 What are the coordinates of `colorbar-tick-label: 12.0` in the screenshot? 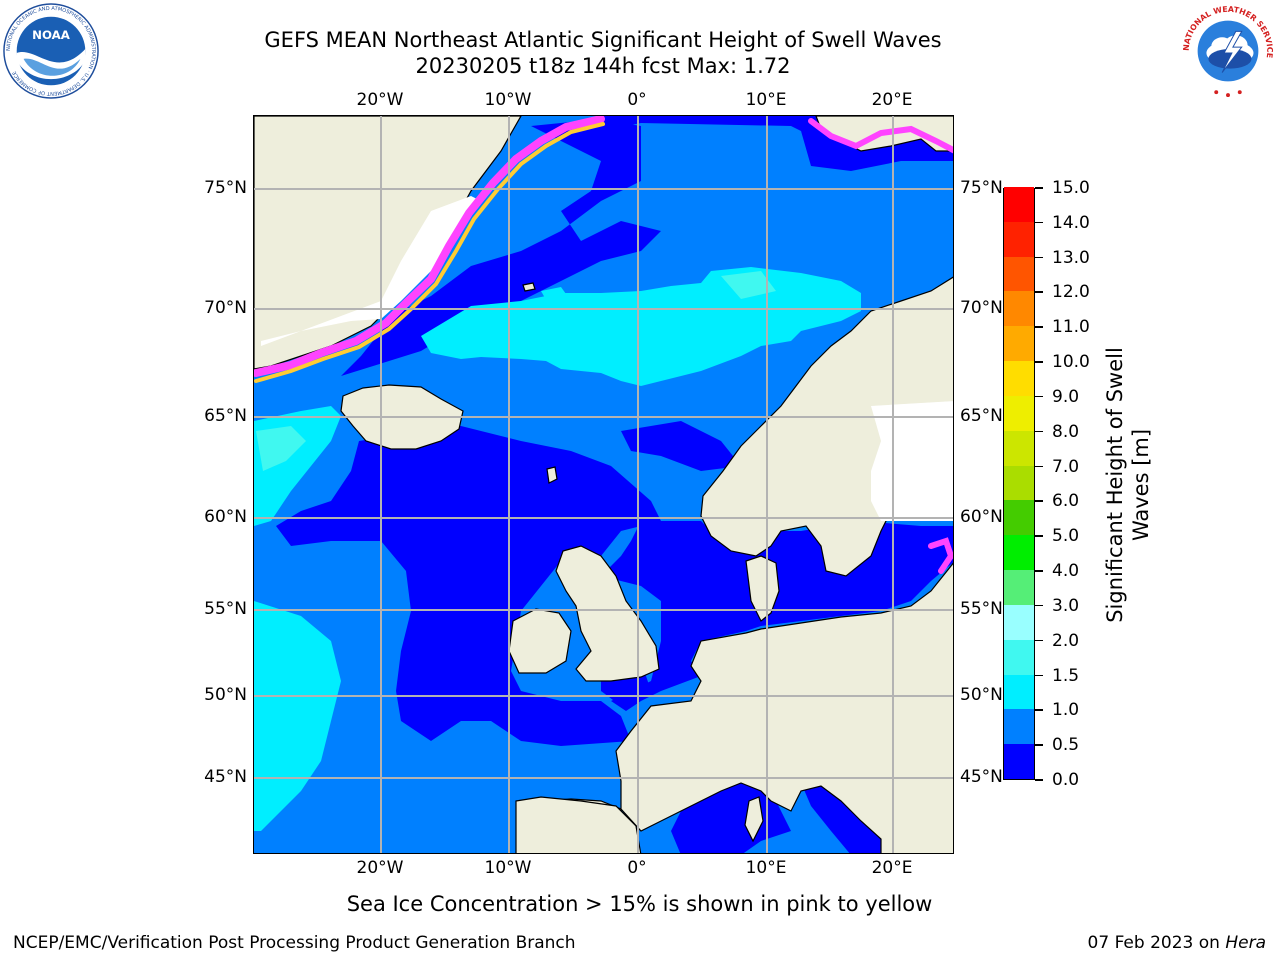 It's located at (1071, 292).